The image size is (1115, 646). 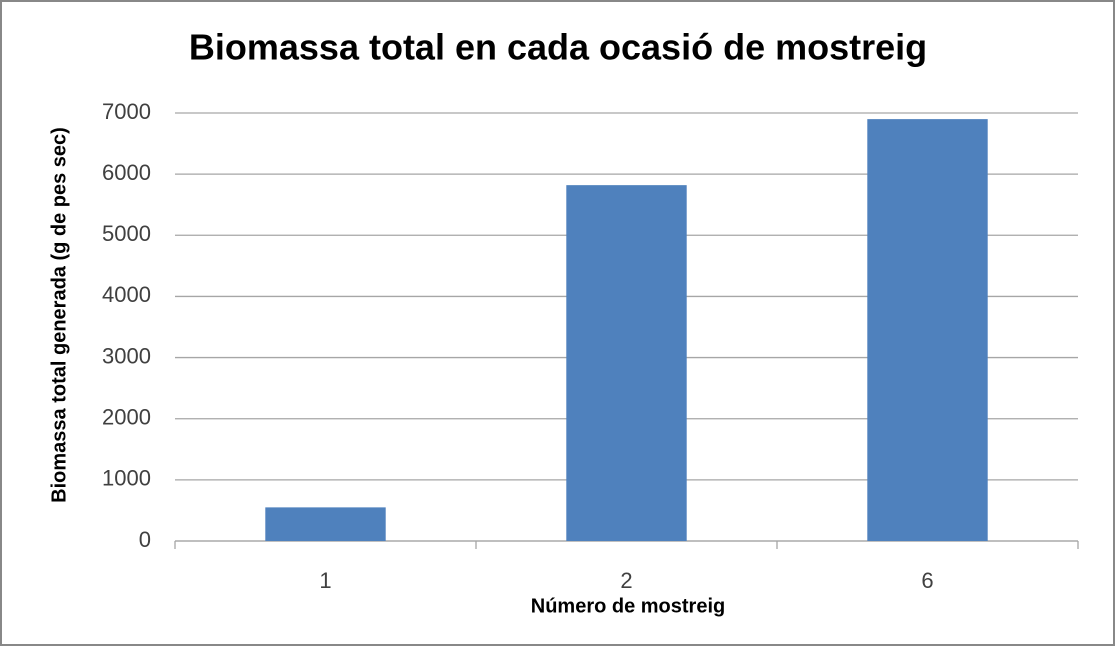 What do you see at coordinates (126, 294) in the screenshot?
I see `y-tick-label: 4000` at bounding box center [126, 294].